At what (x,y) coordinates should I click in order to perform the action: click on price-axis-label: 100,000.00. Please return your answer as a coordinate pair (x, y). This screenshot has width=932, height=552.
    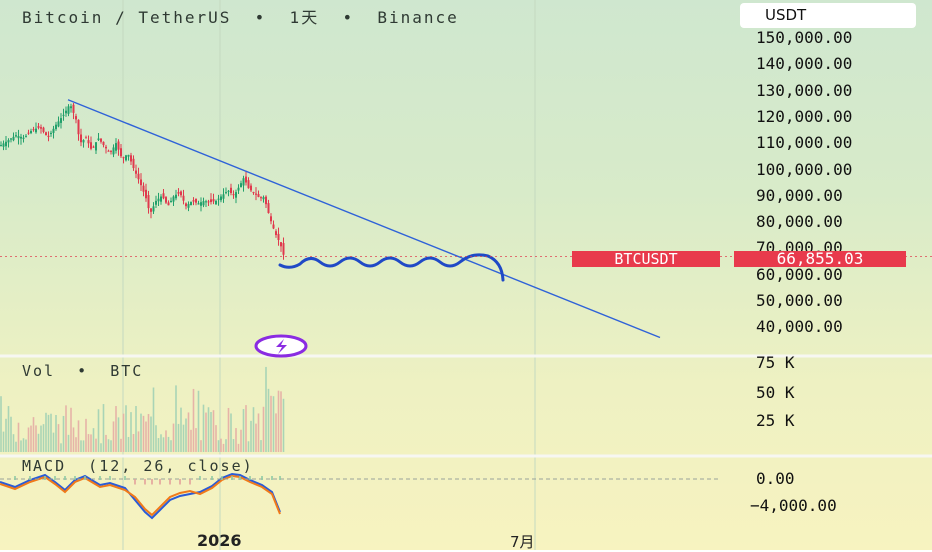
    Looking at the image, I should click on (804, 169).